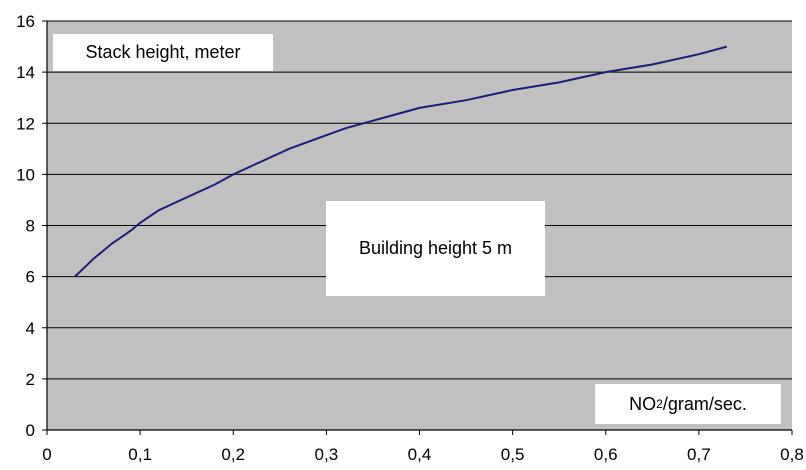  I want to click on x-tick-label: 0,1, so click(140, 454).